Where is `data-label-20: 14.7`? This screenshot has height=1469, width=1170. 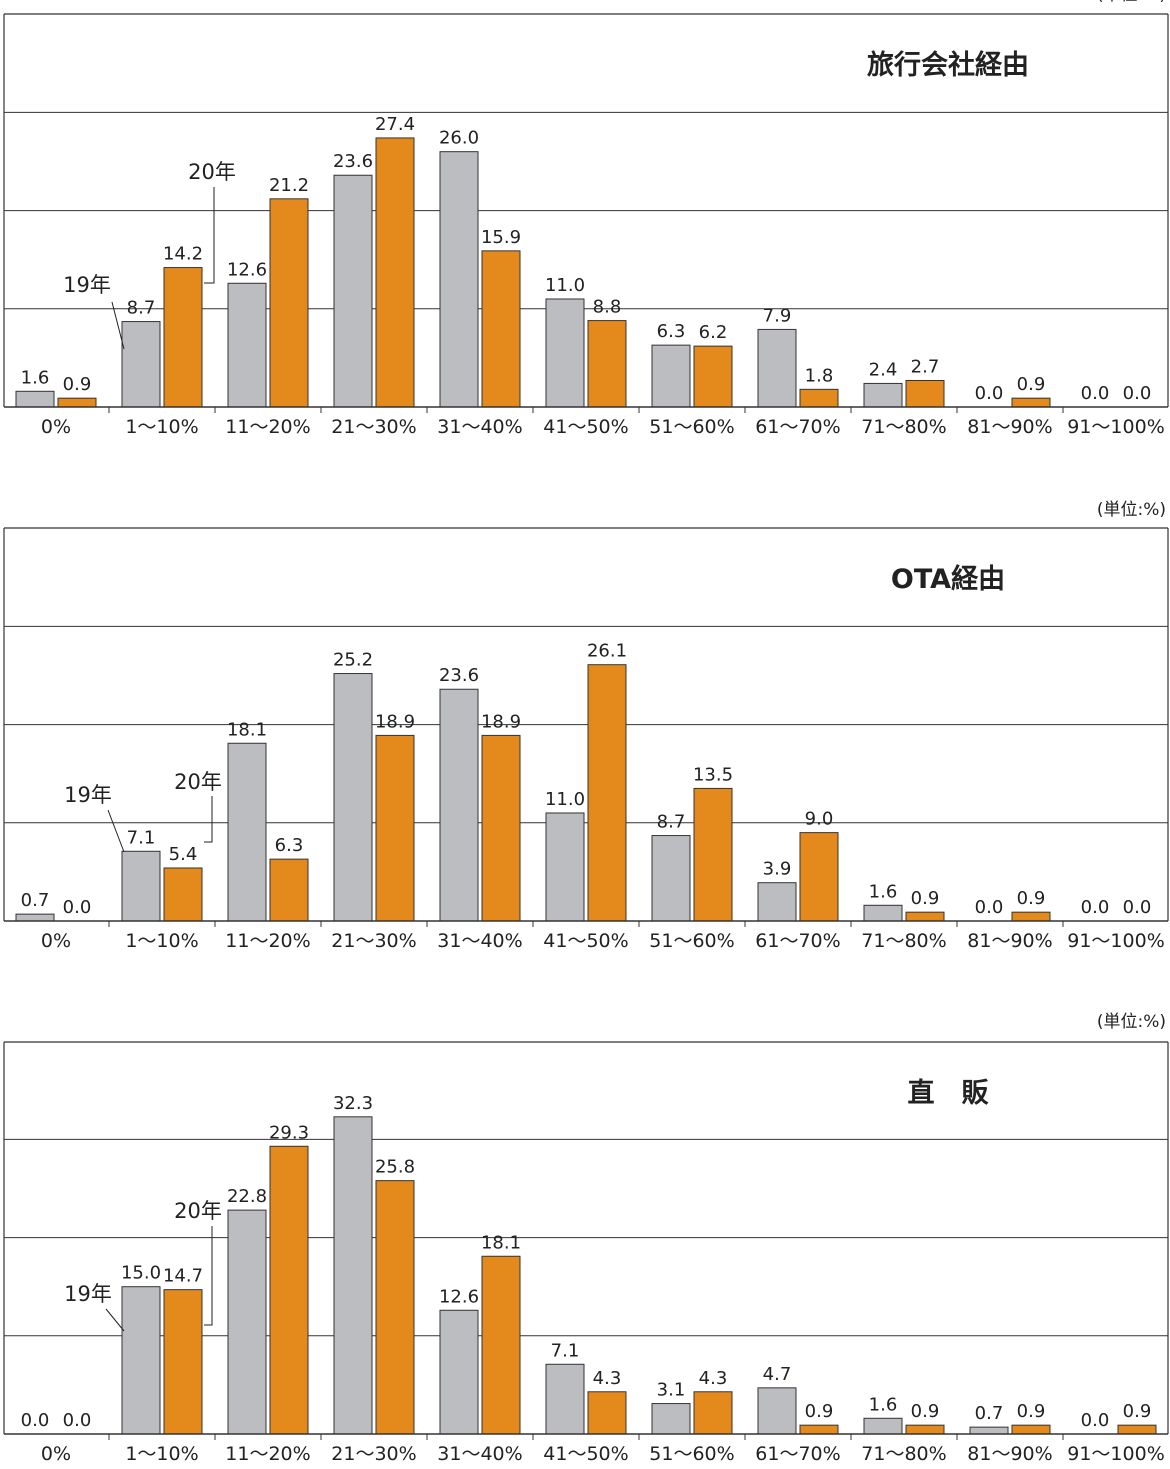 data-label-20: 14.7 is located at coordinates (183, 1276).